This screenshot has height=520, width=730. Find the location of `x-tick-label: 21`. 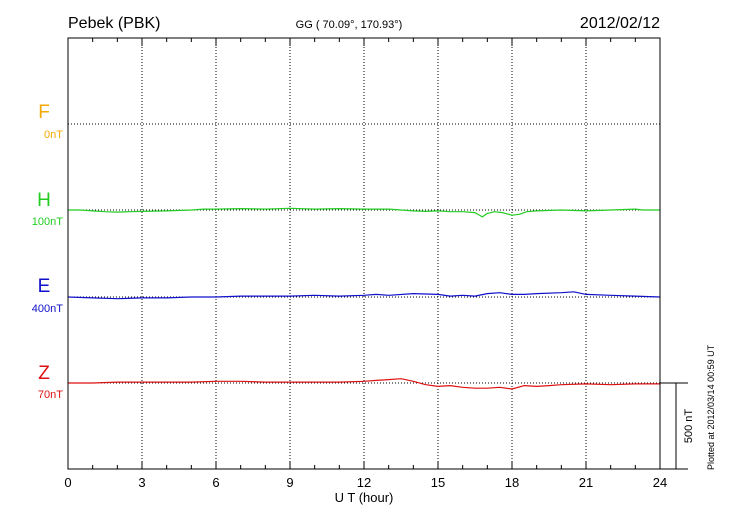

x-tick-label: 21 is located at coordinates (586, 482).